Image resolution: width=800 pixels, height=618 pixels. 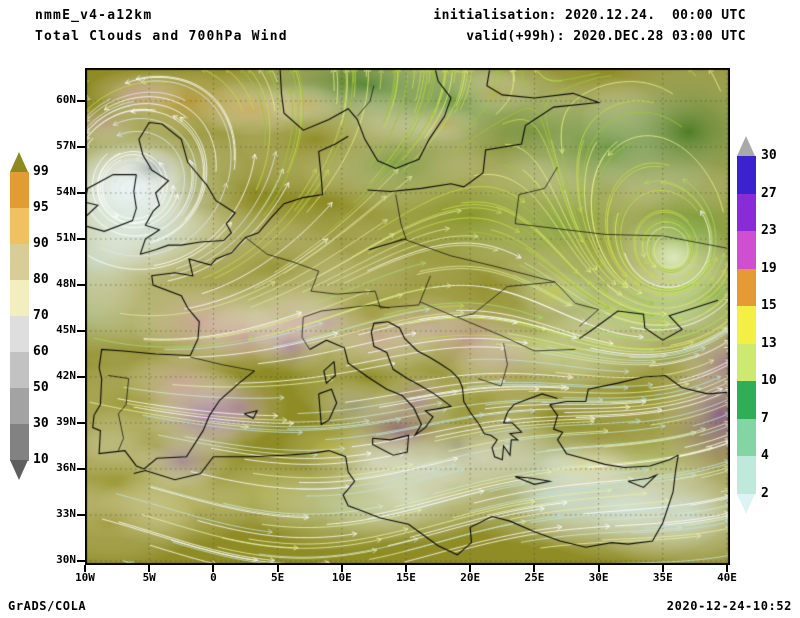 I want to click on legend-tick-label: 7, so click(x=765, y=418).